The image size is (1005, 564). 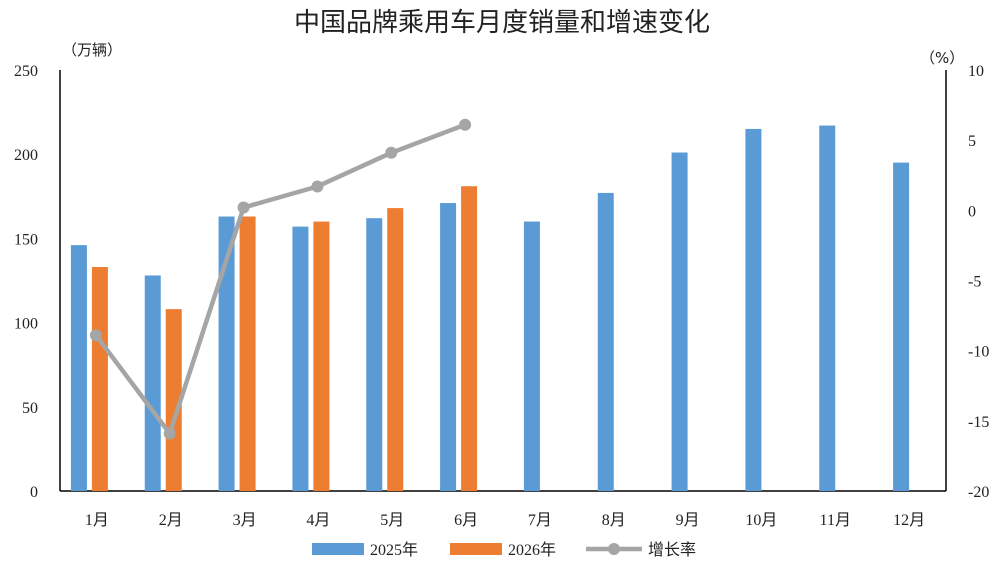 What do you see at coordinates (392, 520) in the screenshot?
I see `x-tick-label: 5月` at bounding box center [392, 520].